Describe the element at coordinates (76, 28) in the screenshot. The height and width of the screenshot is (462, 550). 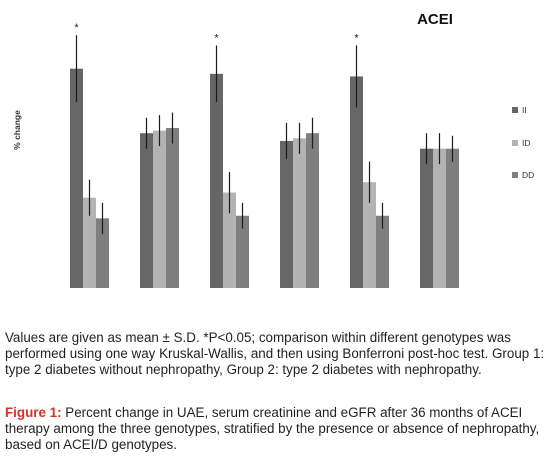
I see `significance-star-1: *` at that location.